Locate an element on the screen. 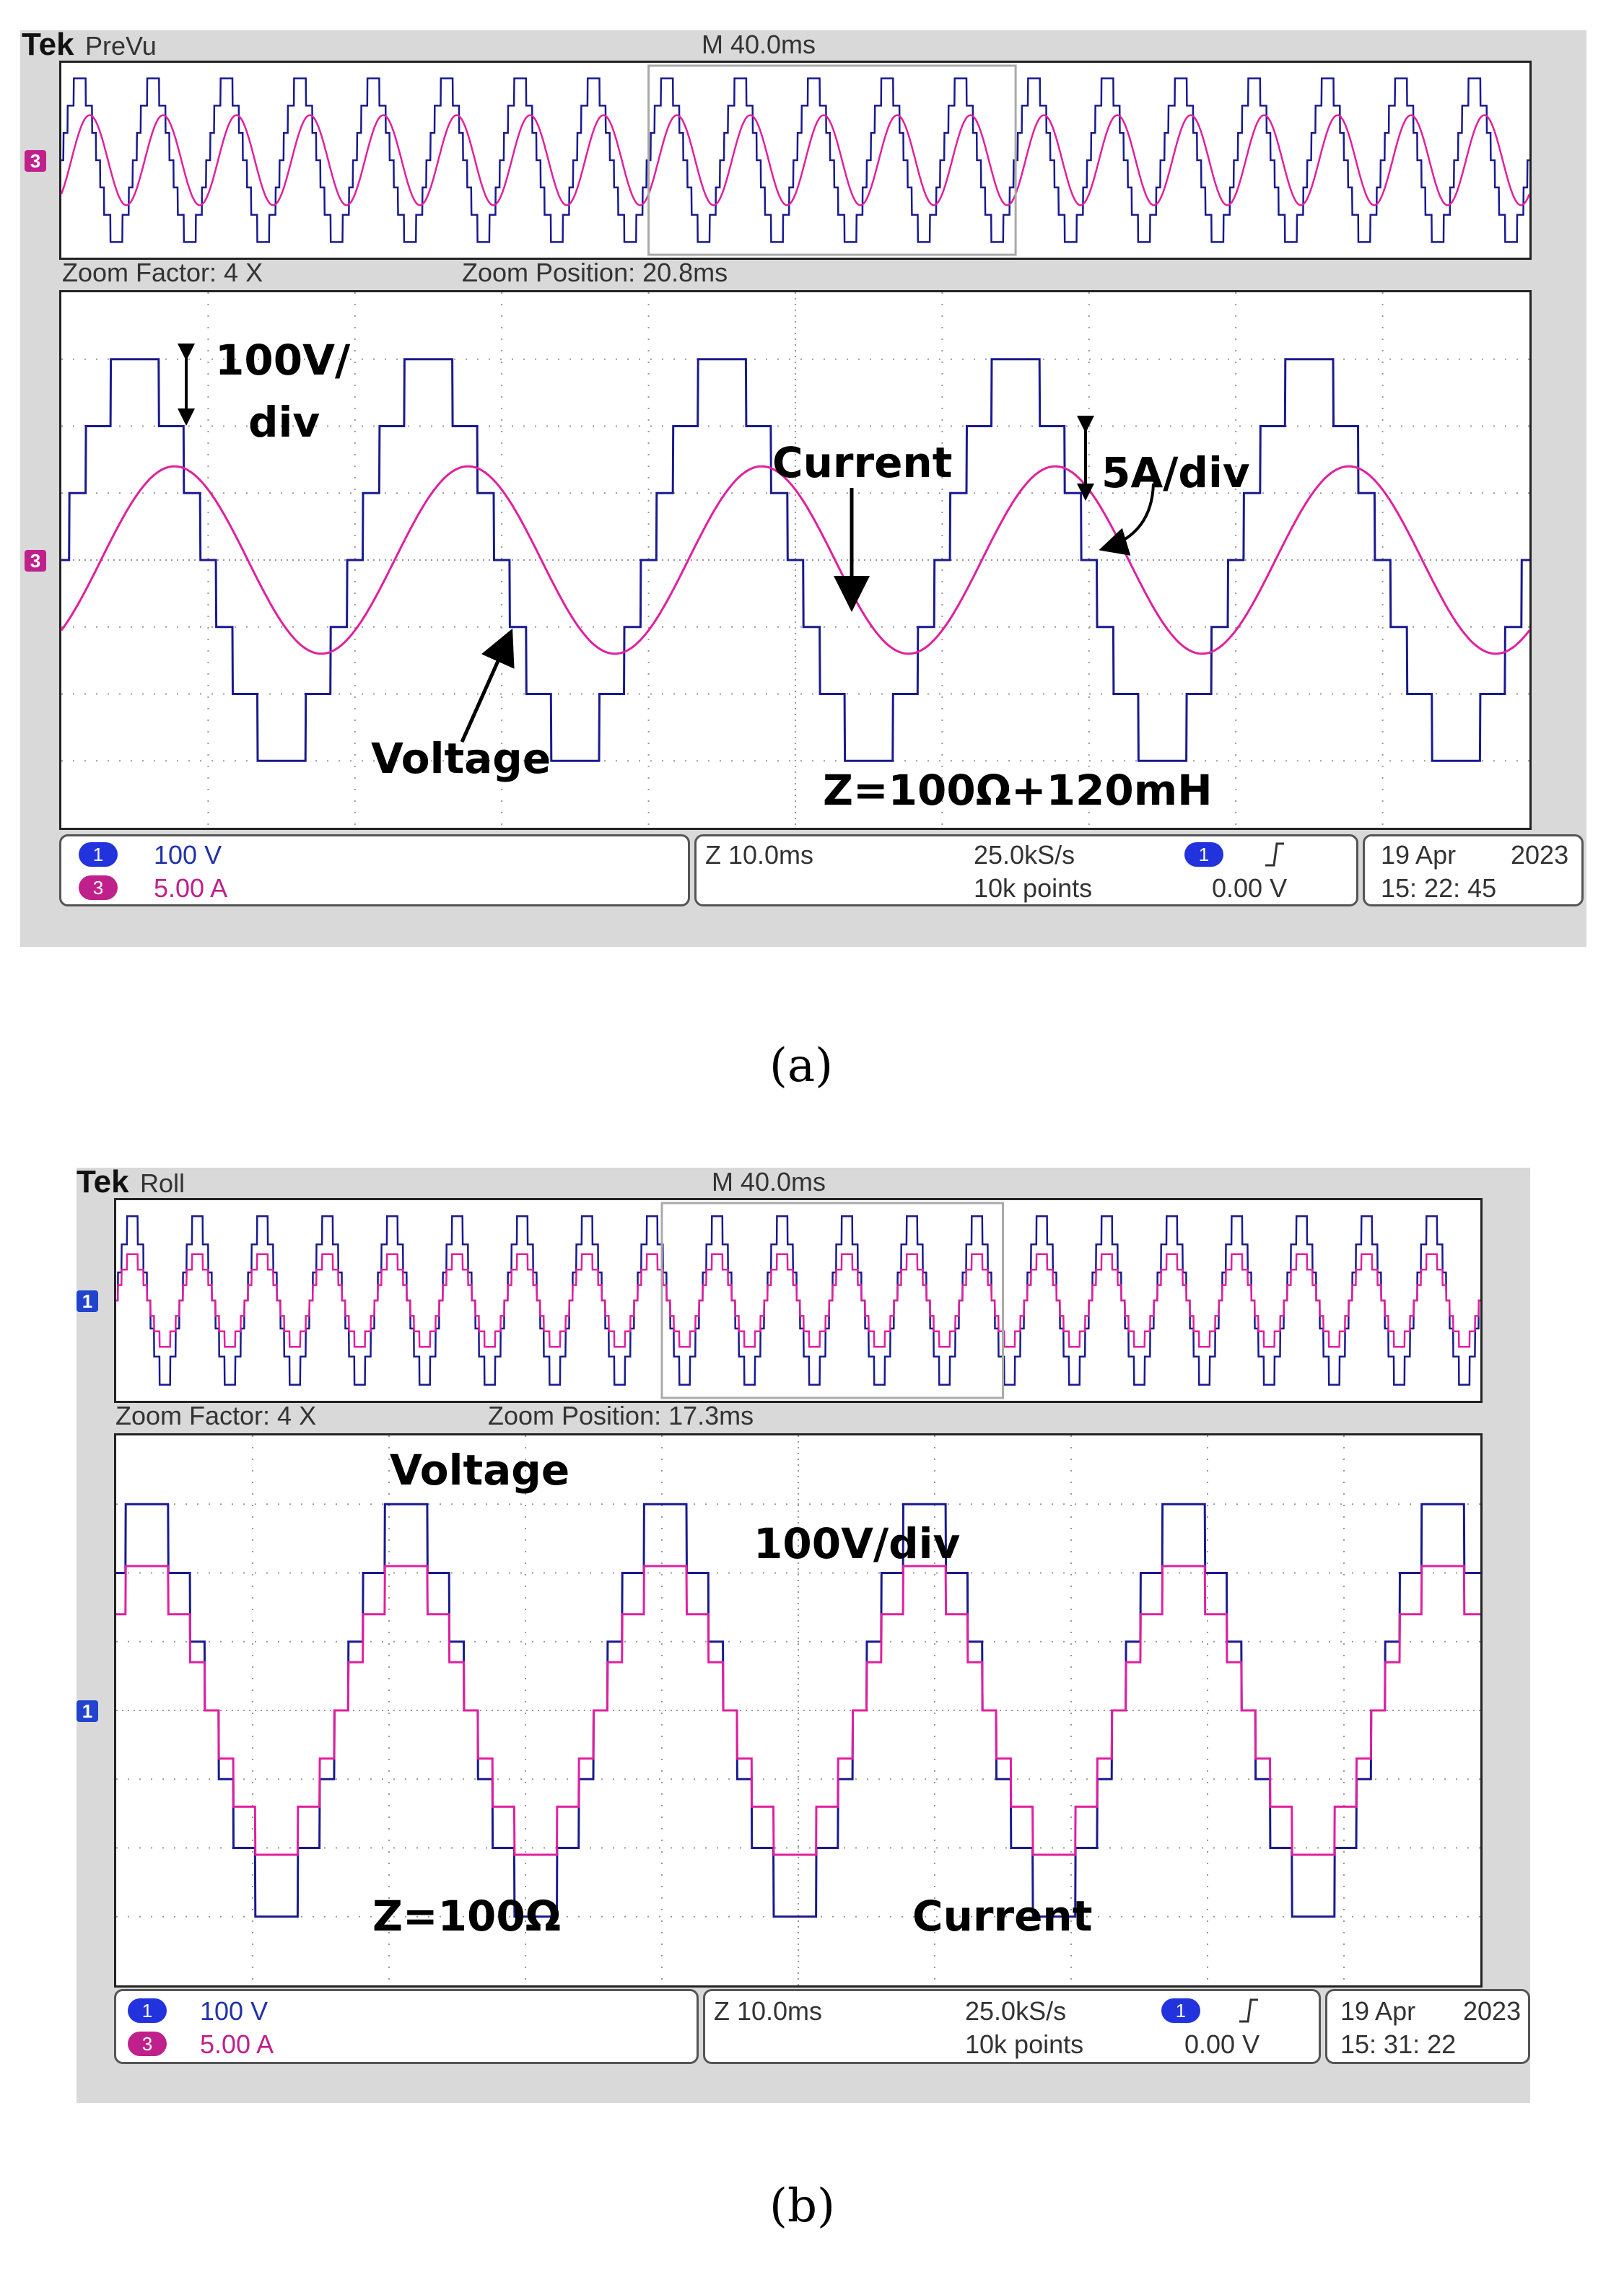 Image resolution: width=1624 pixels, height=2269 pixels. timebase-b: M 40.0ms is located at coordinates (769, 1182).